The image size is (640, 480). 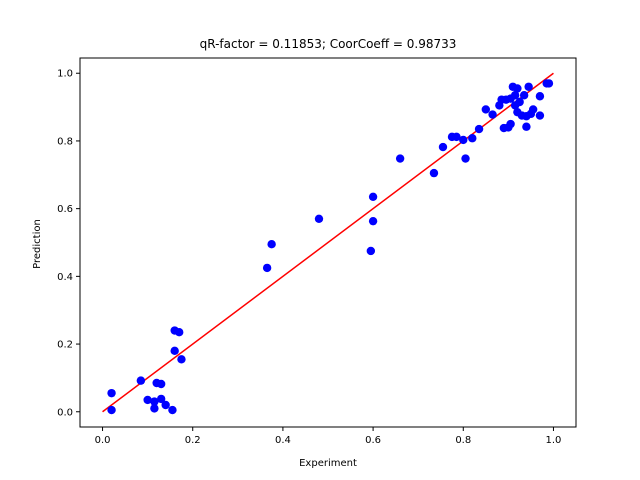 I want to click on y-tick-label: 0.2, so click(x=65, y=345).